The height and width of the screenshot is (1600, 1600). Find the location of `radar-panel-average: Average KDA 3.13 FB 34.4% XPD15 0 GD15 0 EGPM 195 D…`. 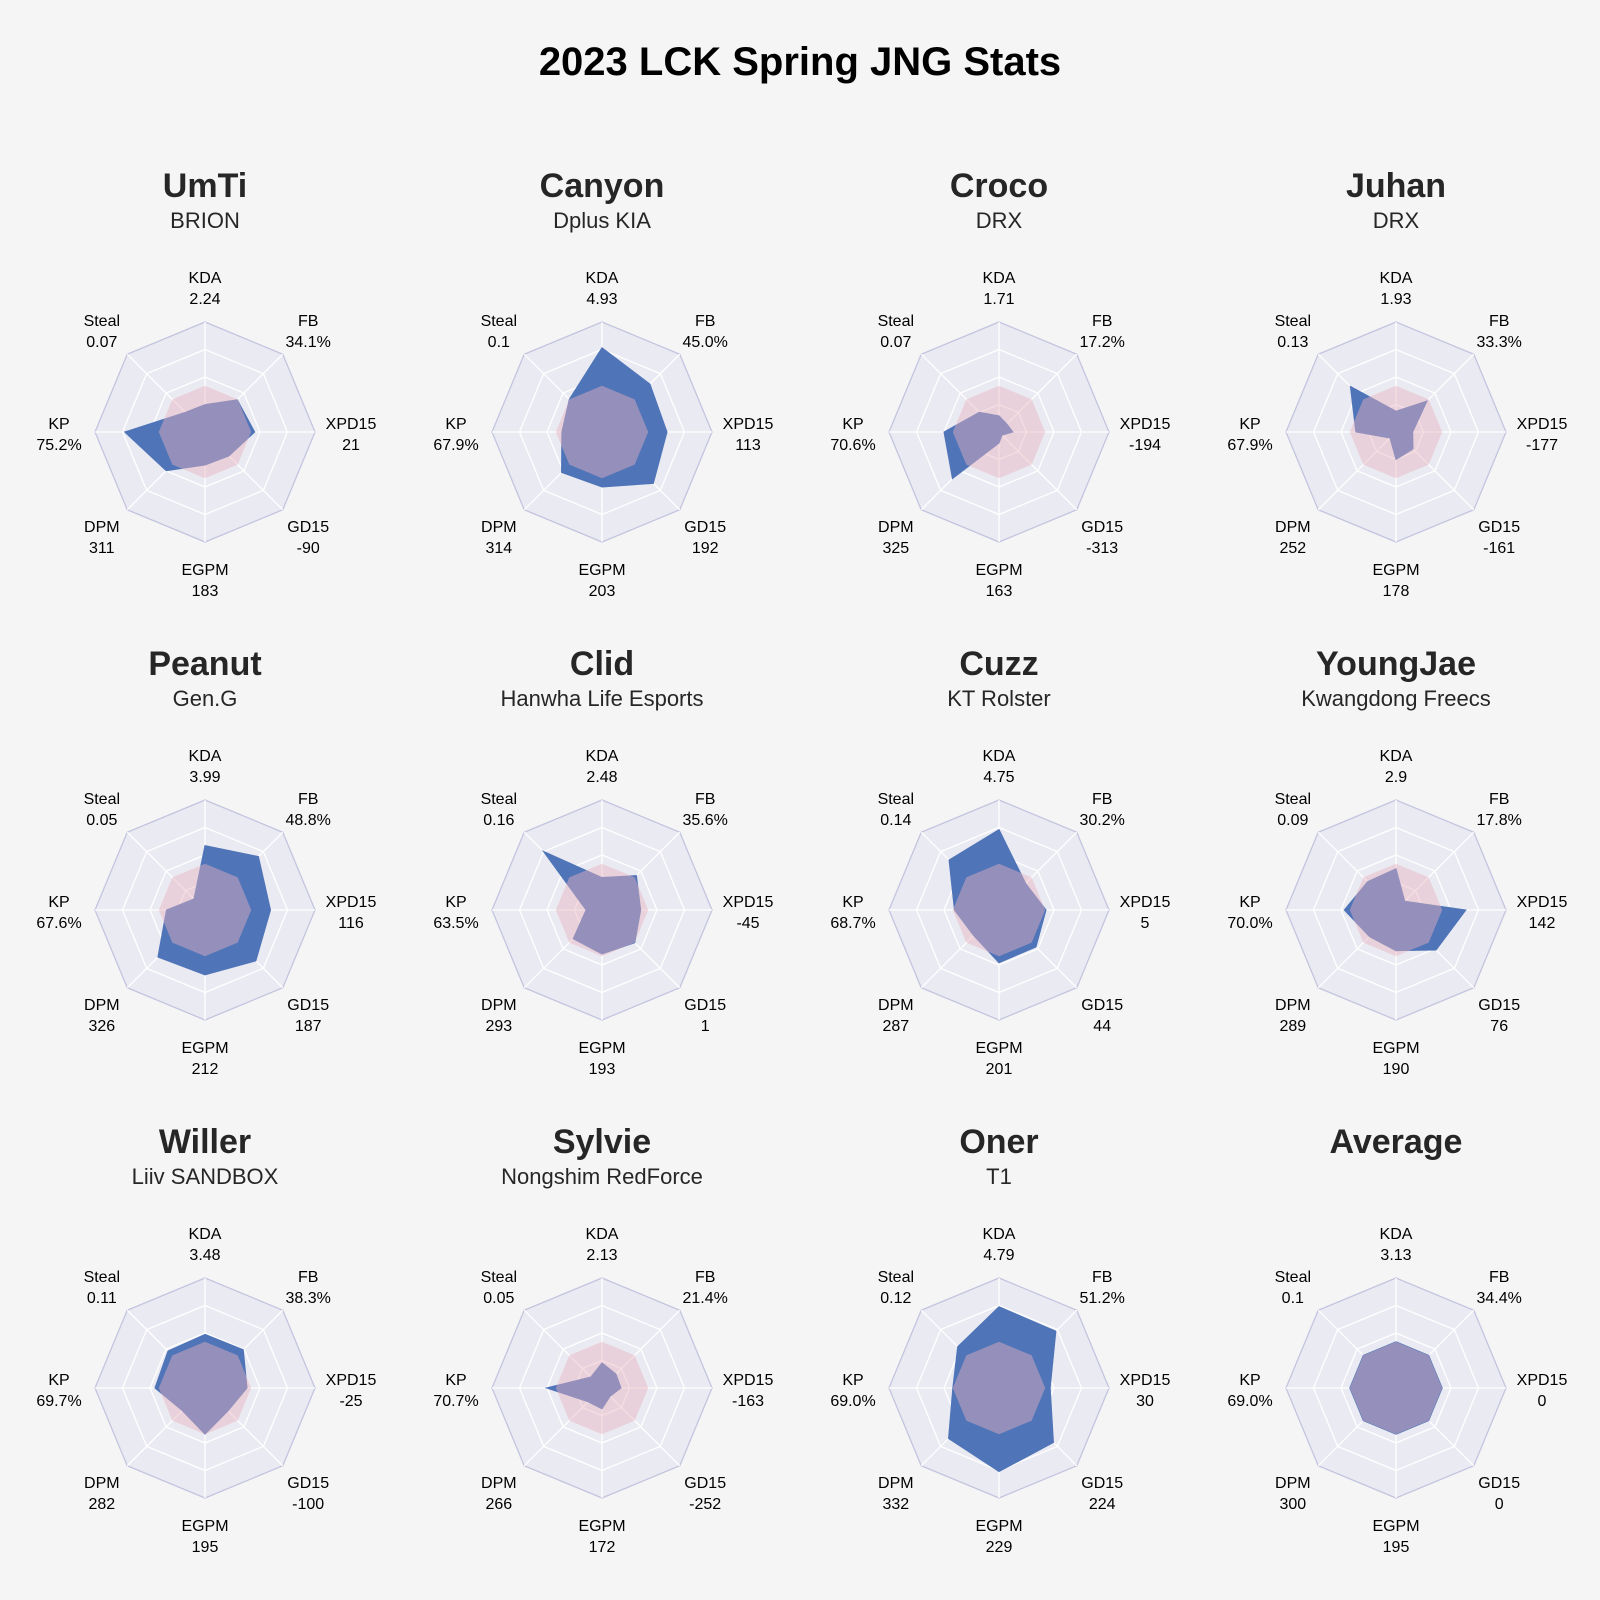

radar-panel-average: Average KDA 3.13 FB 34.4% XPD15 0 GD15 0 EGPM 195 D… is located at coordinates (1396, 1331).